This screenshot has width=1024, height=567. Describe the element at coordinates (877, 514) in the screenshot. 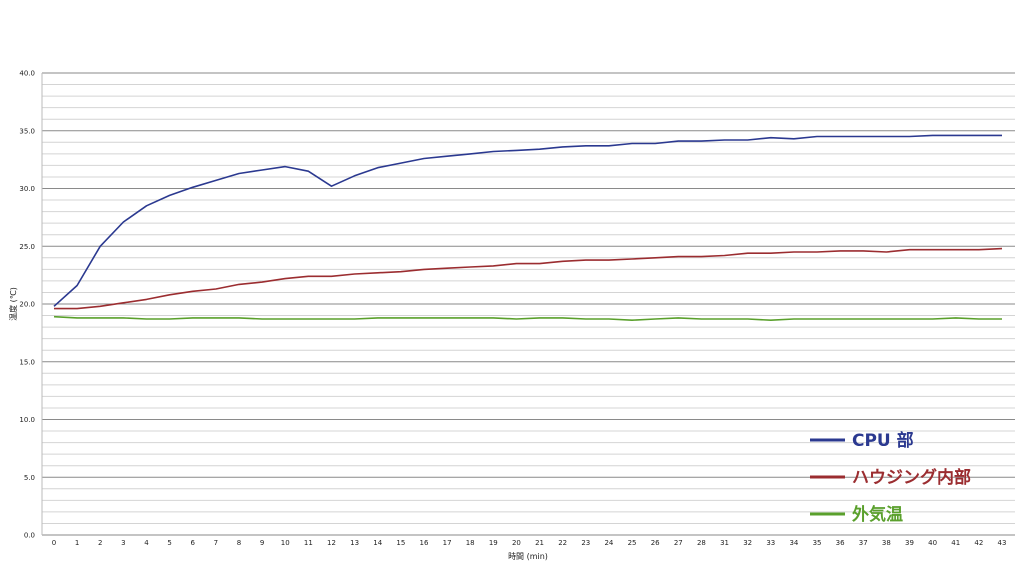

I see `legend-label: 外気温` at that location.